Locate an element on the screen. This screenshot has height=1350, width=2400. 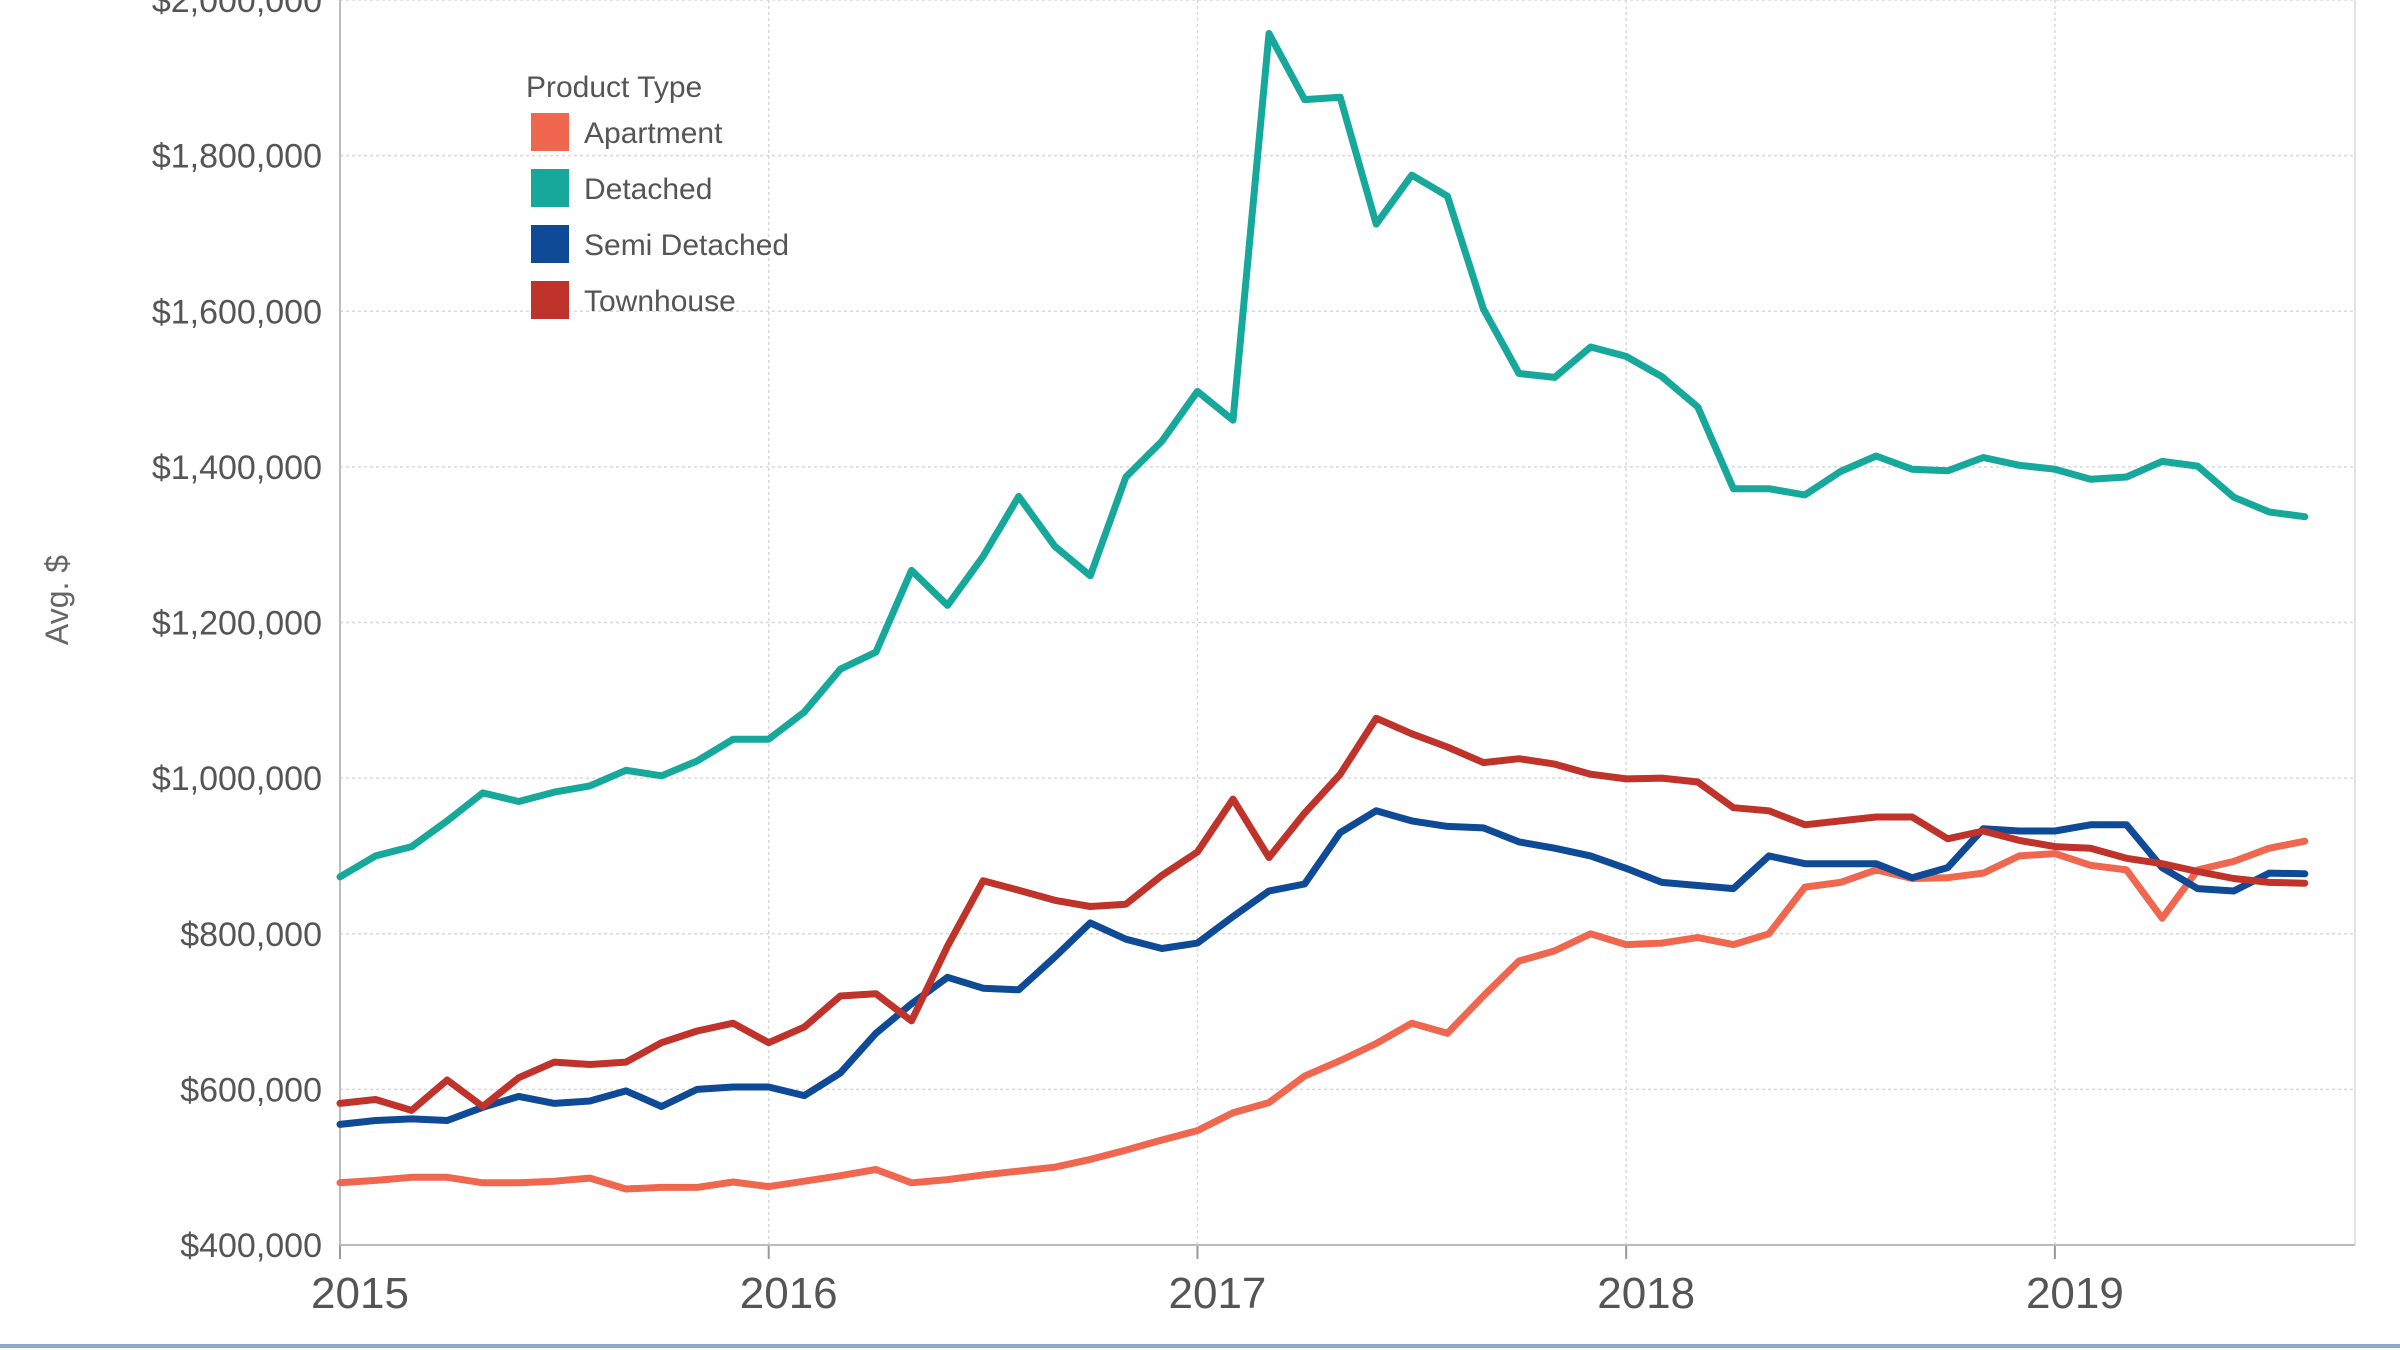
legend-swatch-detached is located at coordinates (550, 188).